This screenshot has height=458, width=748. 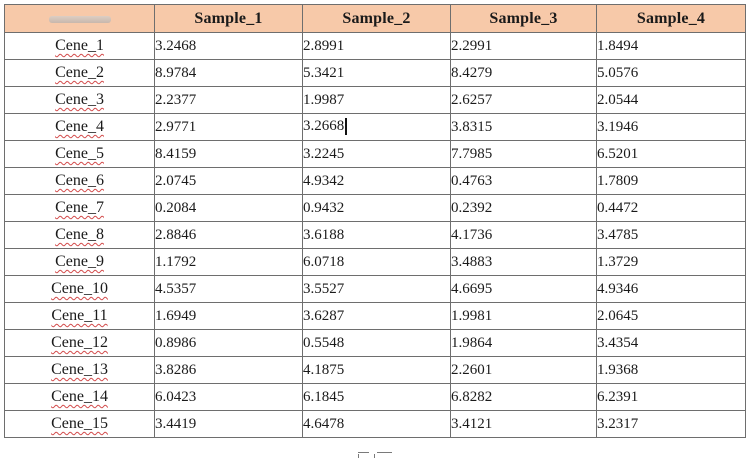 What do you see at coordinates (523, 181) in the screenshot?
I see `value-cell: 0.4763` at bounding box center [523, 181].